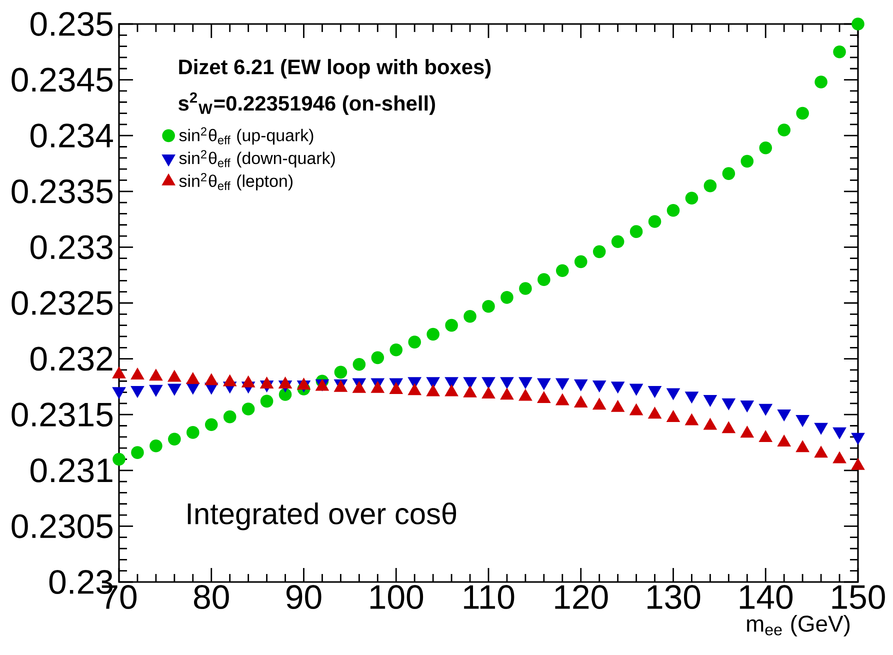 This screenshot has height=655, width=893. What do you see at coordinates (62, 80) in the screenshot?
I see `y-tick-label: 0.2345` at bounding box center [62, 80].